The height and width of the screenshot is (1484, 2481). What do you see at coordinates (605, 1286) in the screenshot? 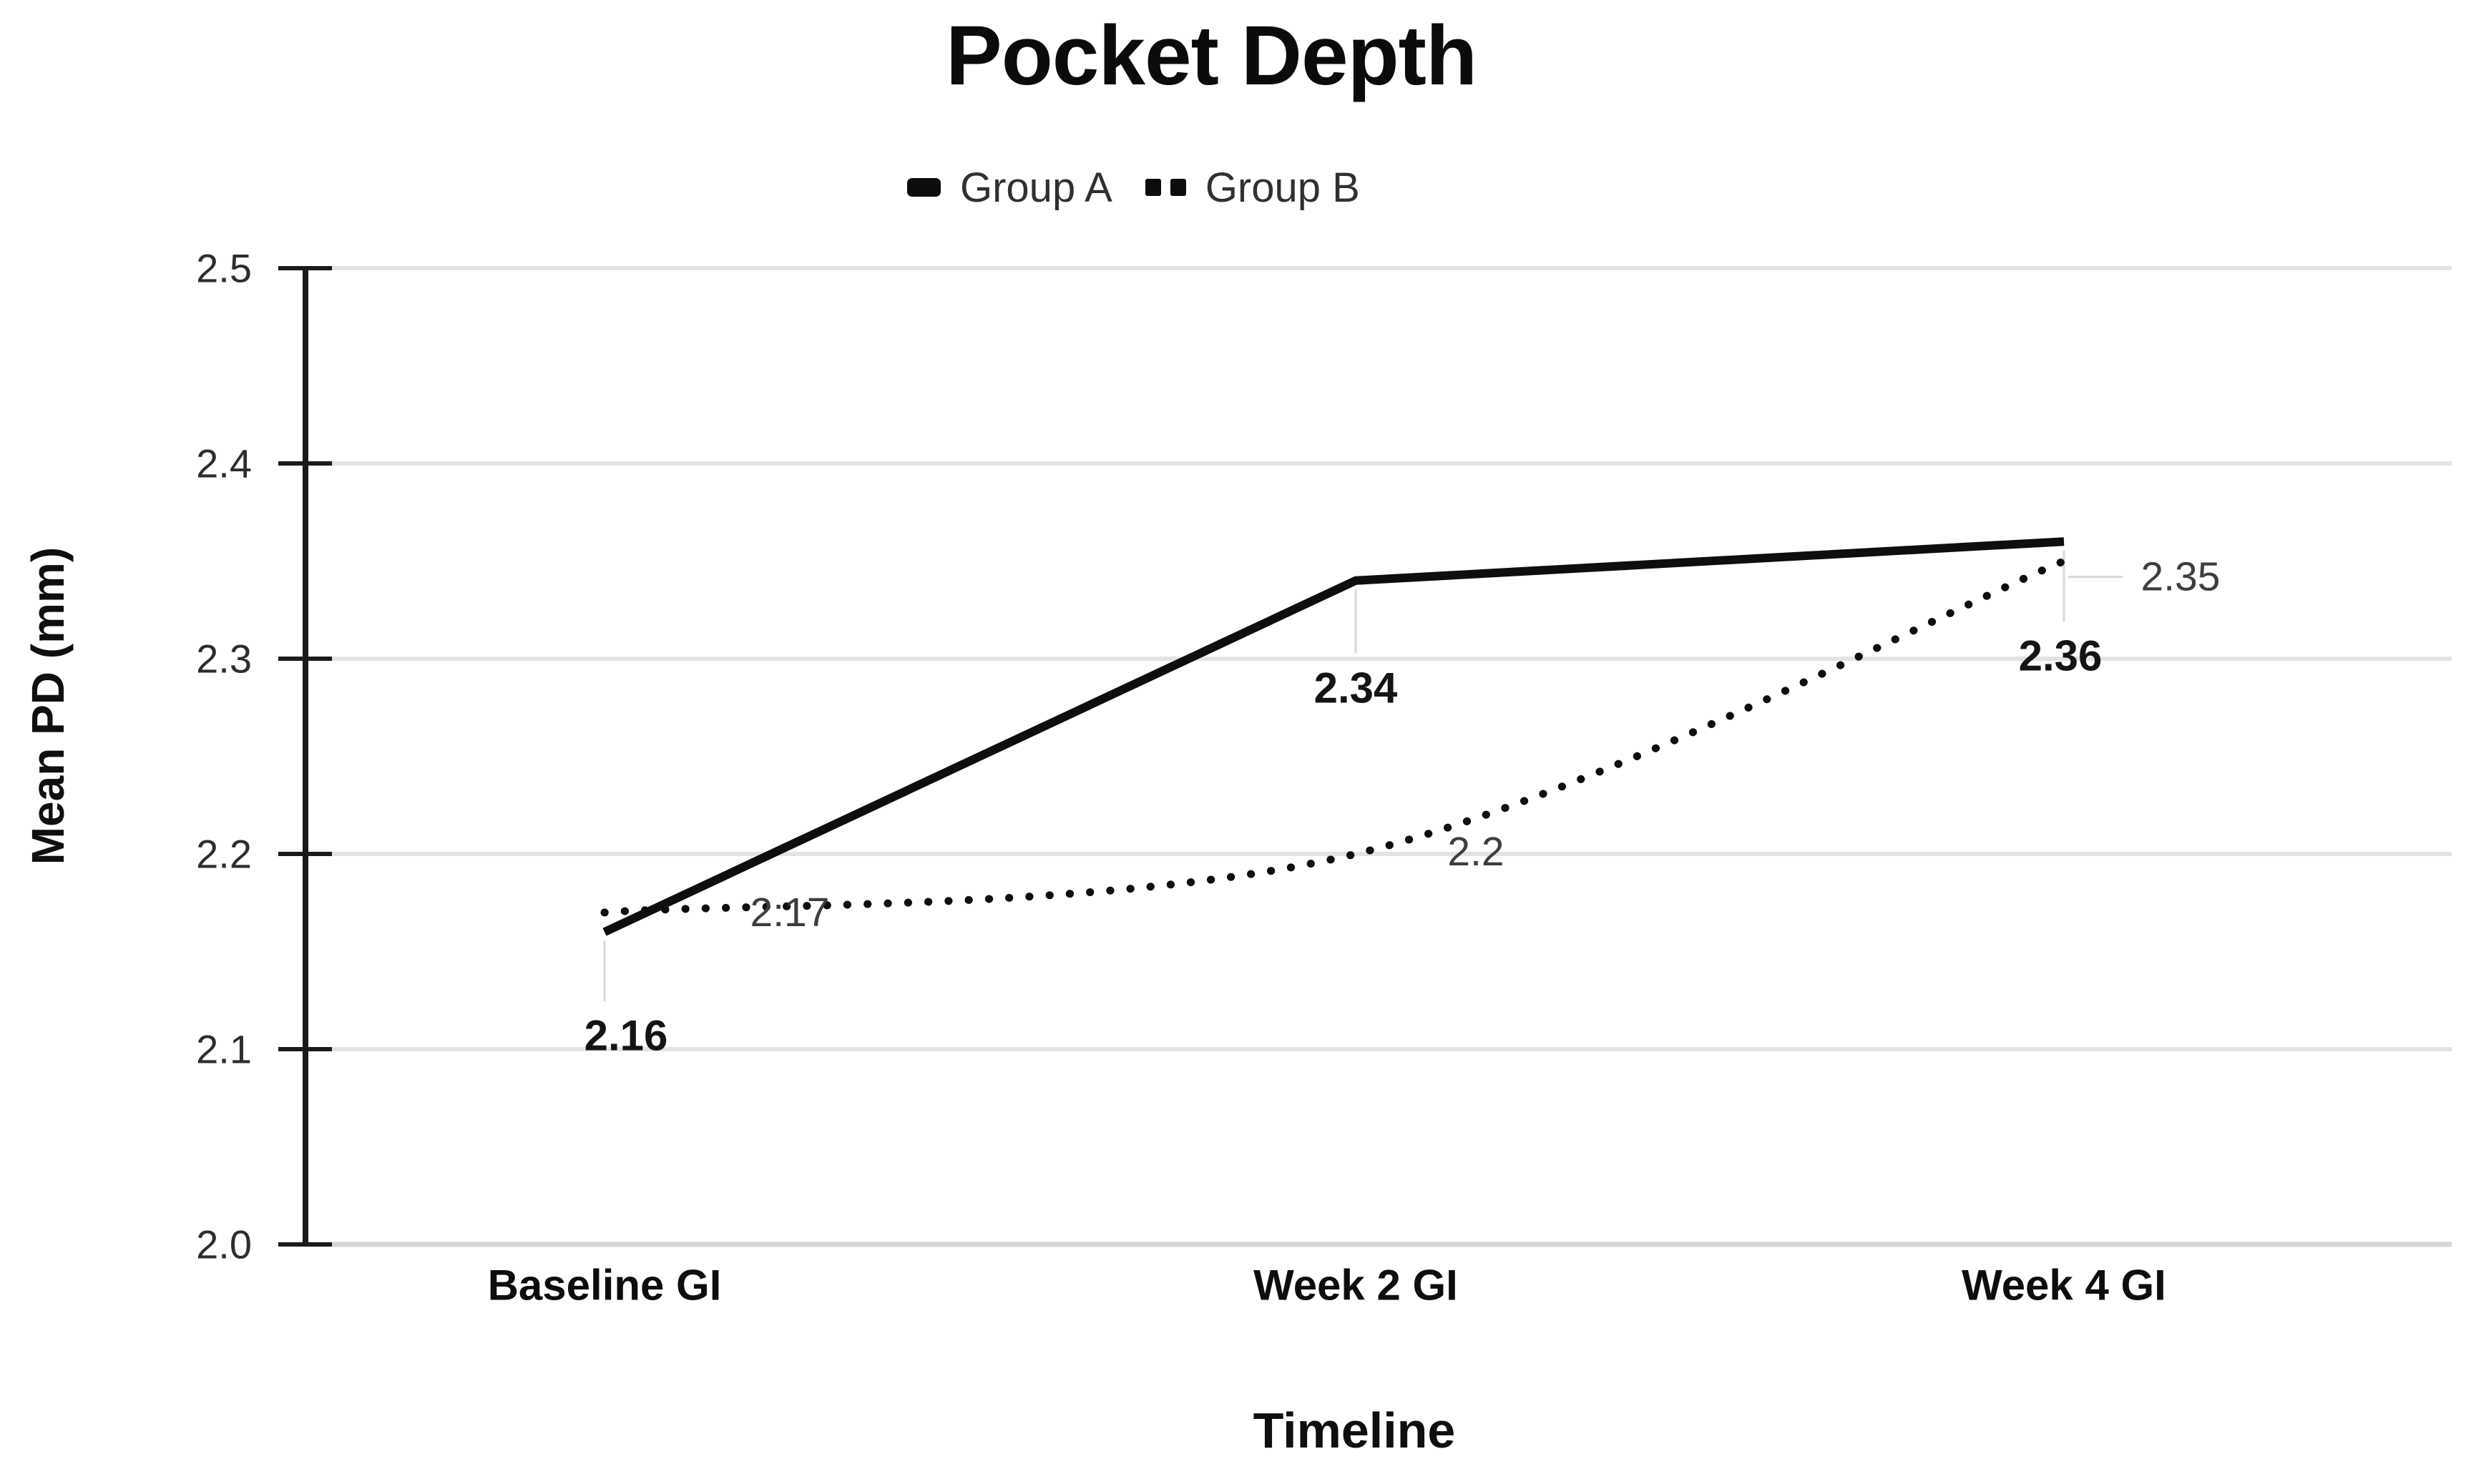
I see `x-category-label-0: Baseline GI` at bounding box center [605, 1286].